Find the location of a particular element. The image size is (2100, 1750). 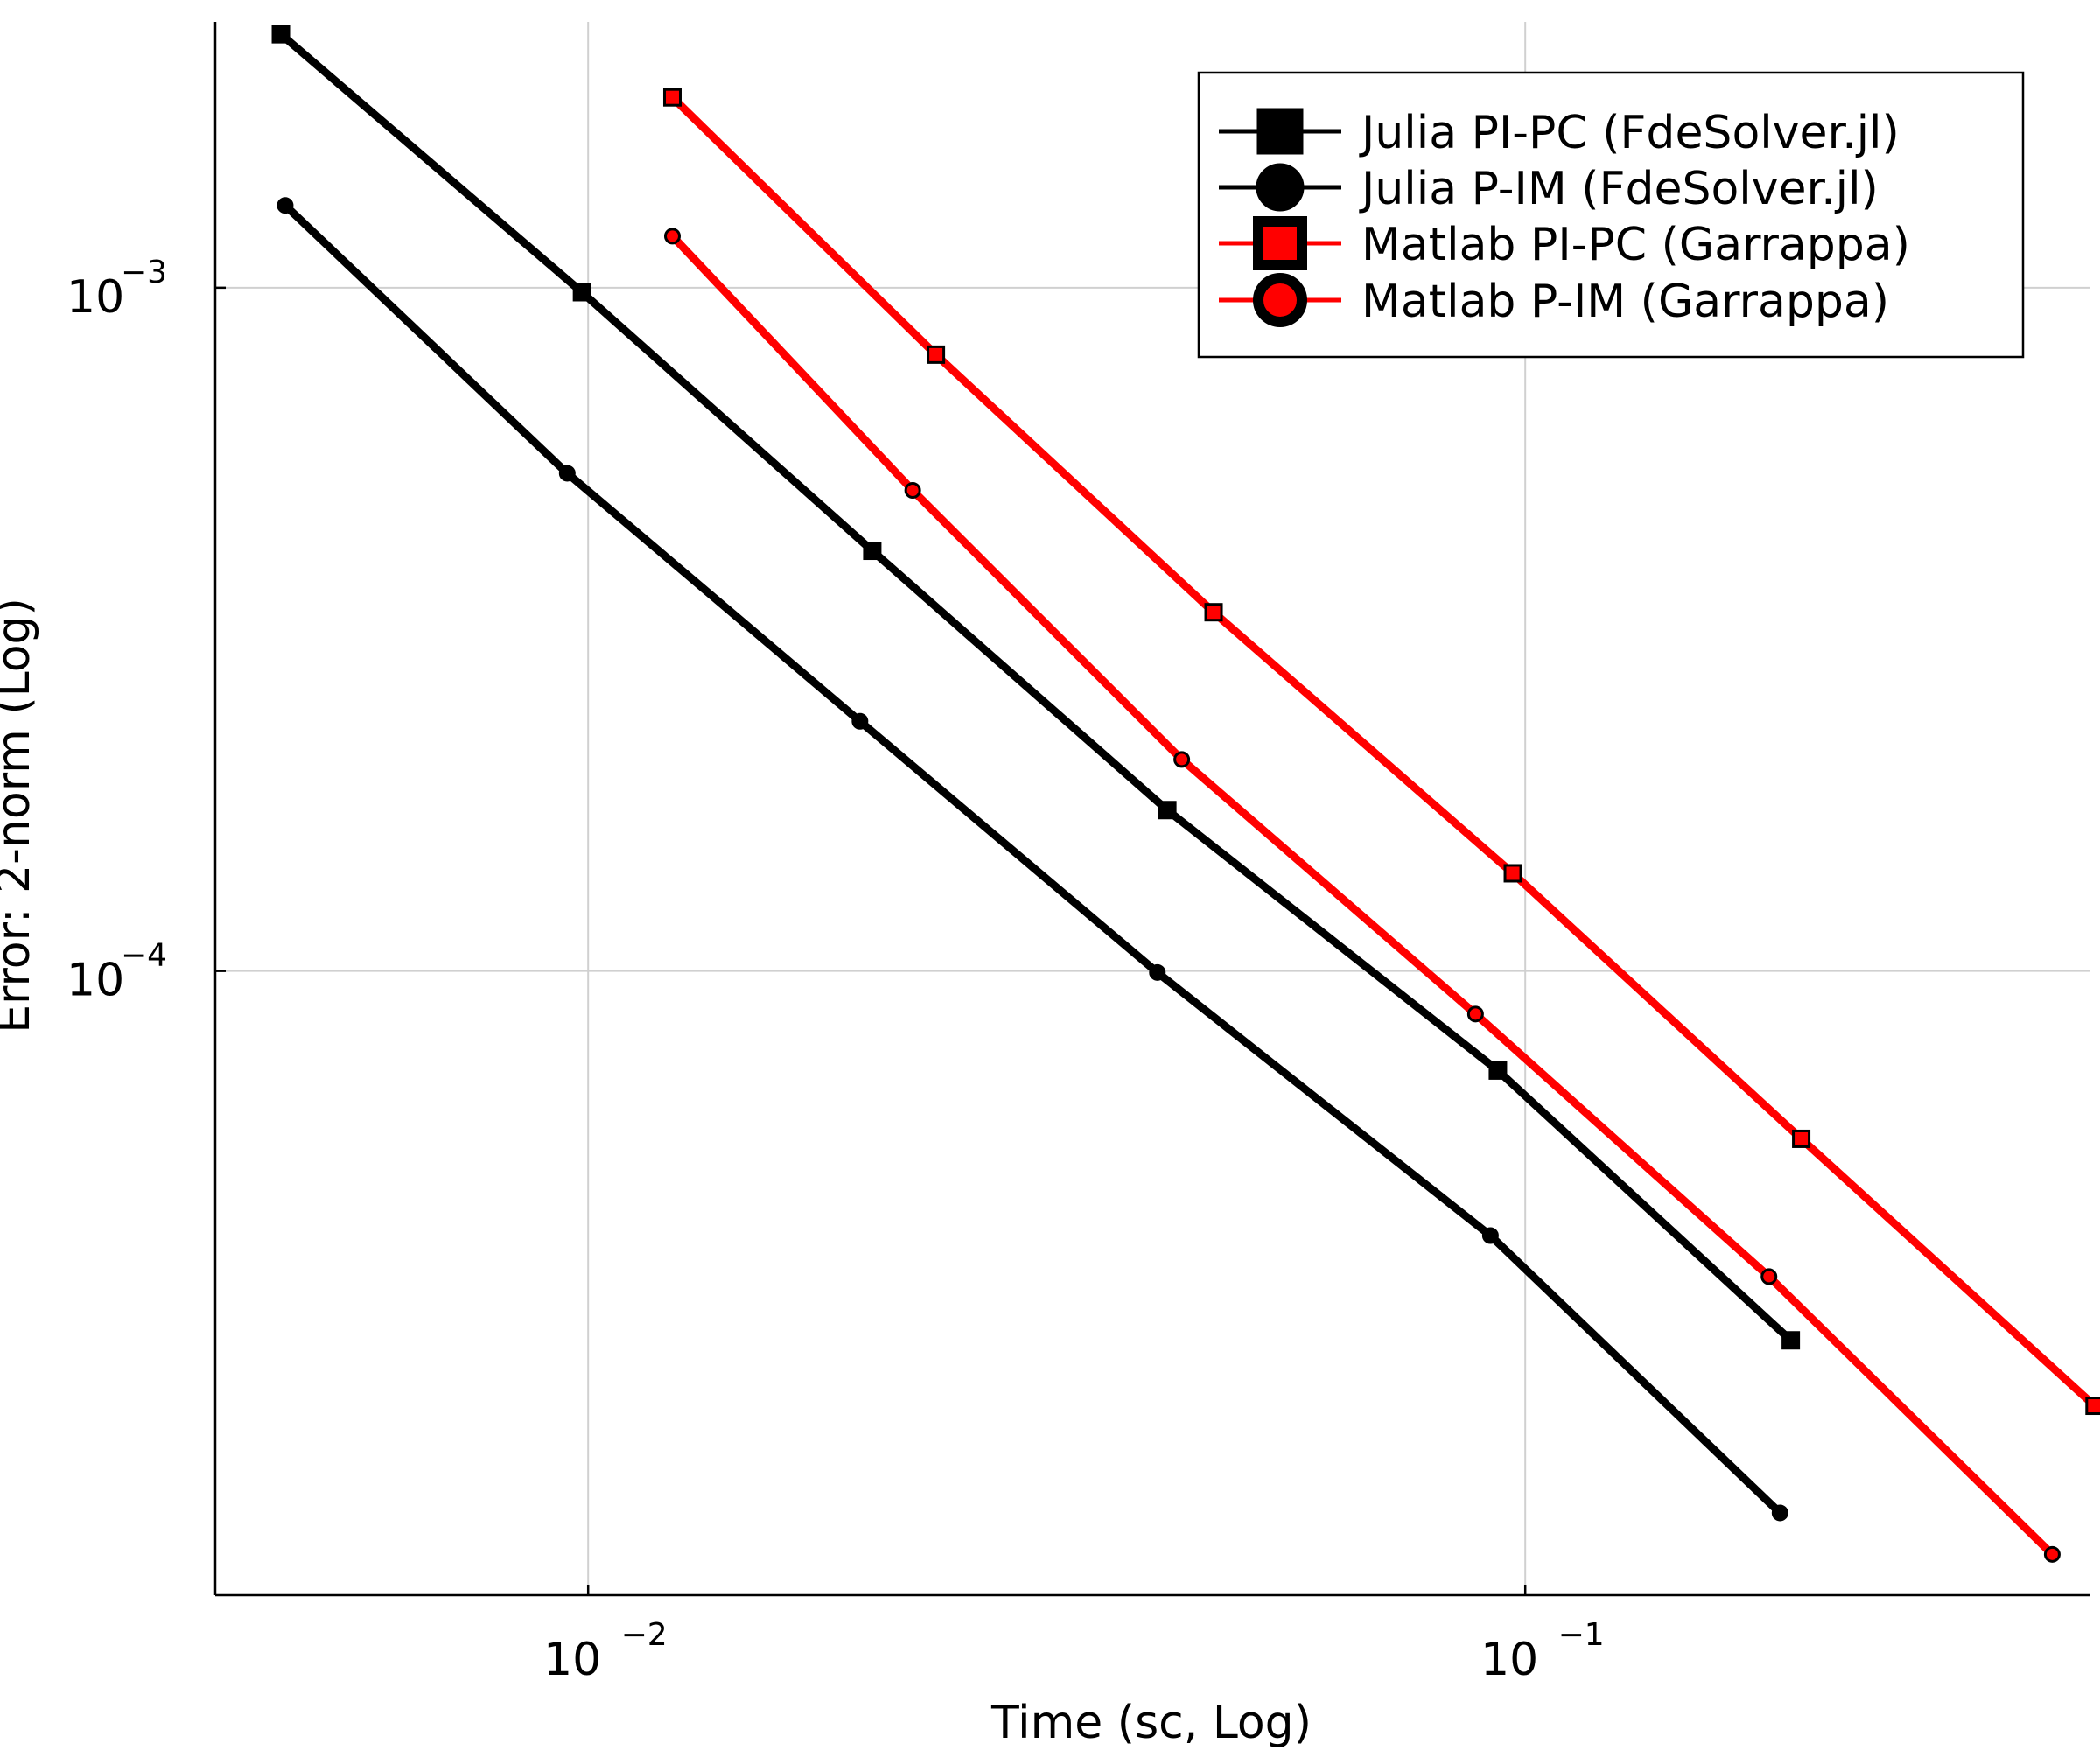

legend-box is located at coordinates (1611, 215).